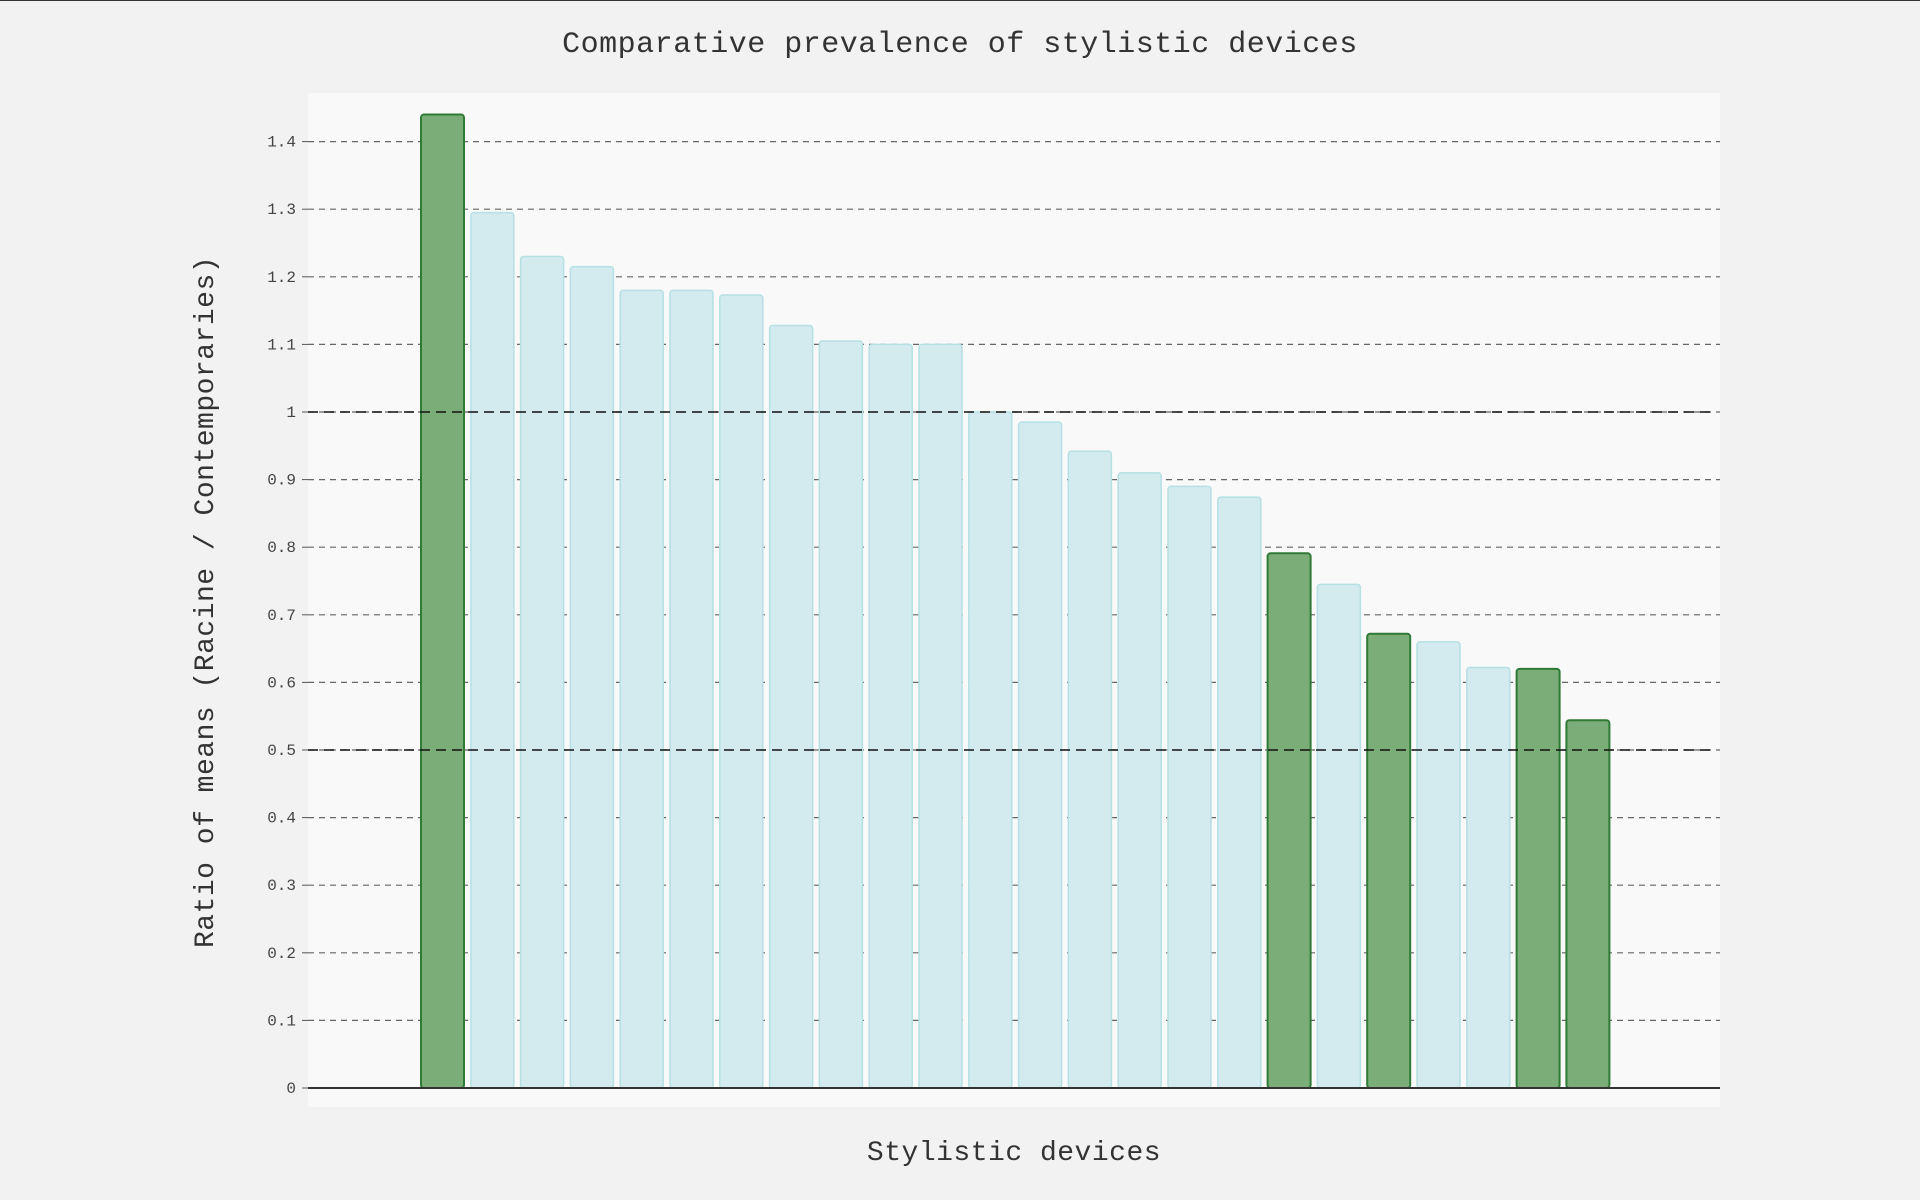  I want to click on y-tick-label: 1.1, so click(281, 345).